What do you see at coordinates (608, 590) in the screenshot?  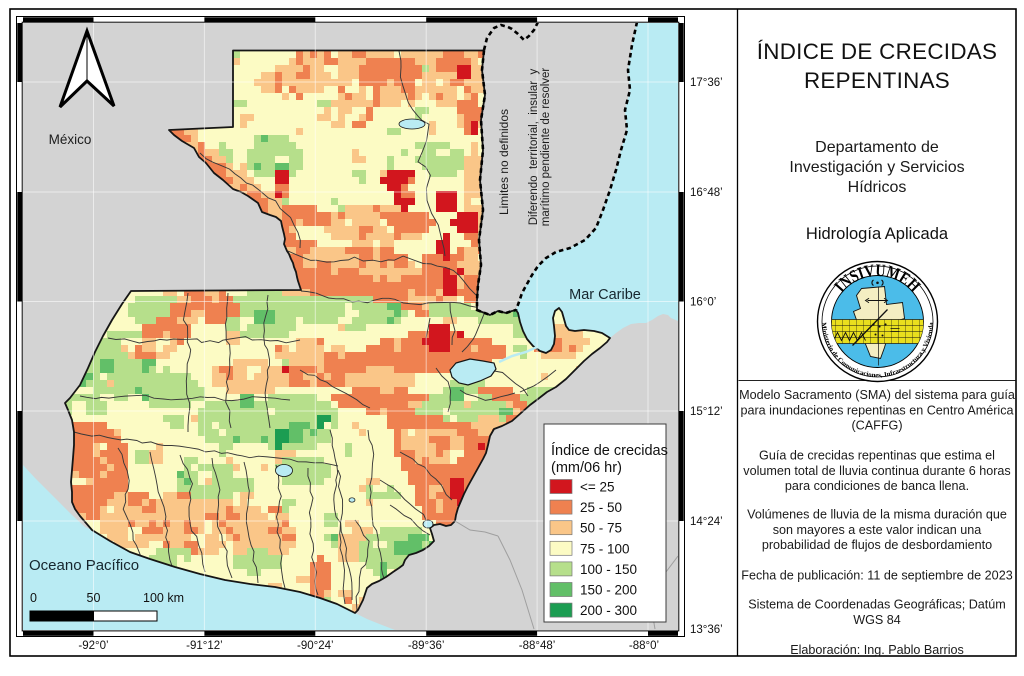 I see `svg-text: 150 - 200` at bounding box center [608, 590].